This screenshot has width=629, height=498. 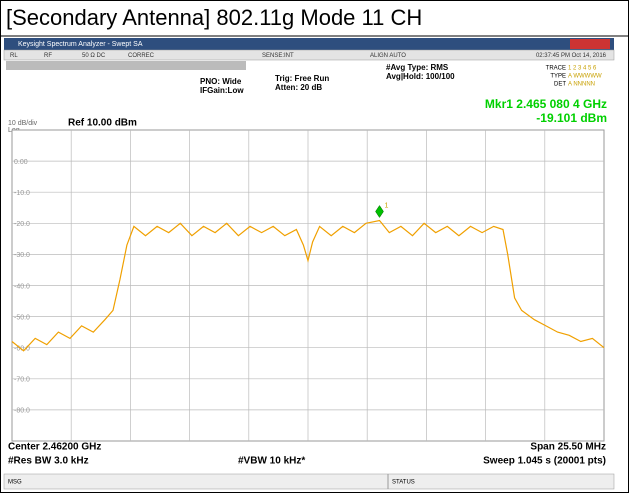 What do you see at coordinates (22, 193) in the screenshot?
I see `y-tick-label: -10.0` at bounding box center [22, 193].